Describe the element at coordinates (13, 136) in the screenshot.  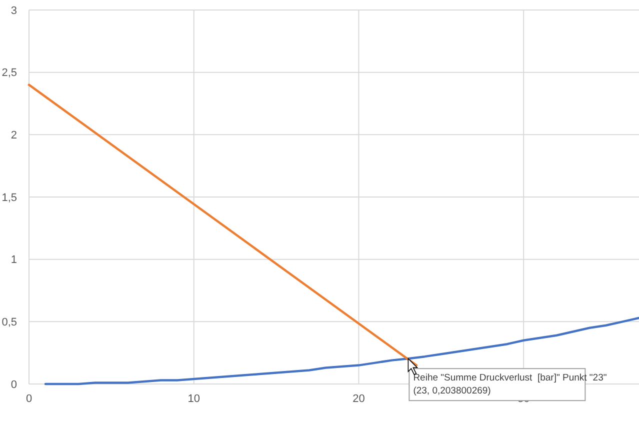
I see `y-tick-label: 2` at that location.